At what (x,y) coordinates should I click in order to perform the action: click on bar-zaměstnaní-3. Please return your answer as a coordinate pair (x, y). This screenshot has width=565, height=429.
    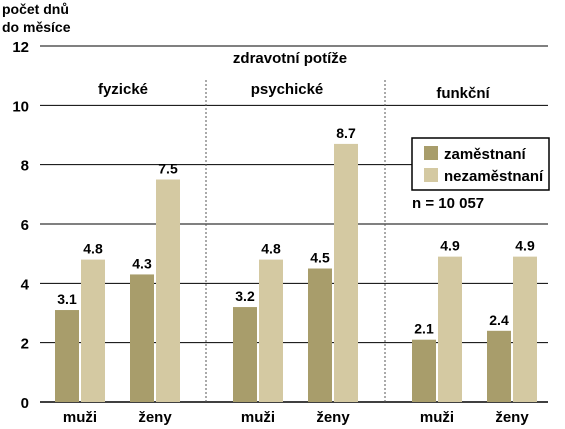
    Looking at the image, I should click on (245, 354).